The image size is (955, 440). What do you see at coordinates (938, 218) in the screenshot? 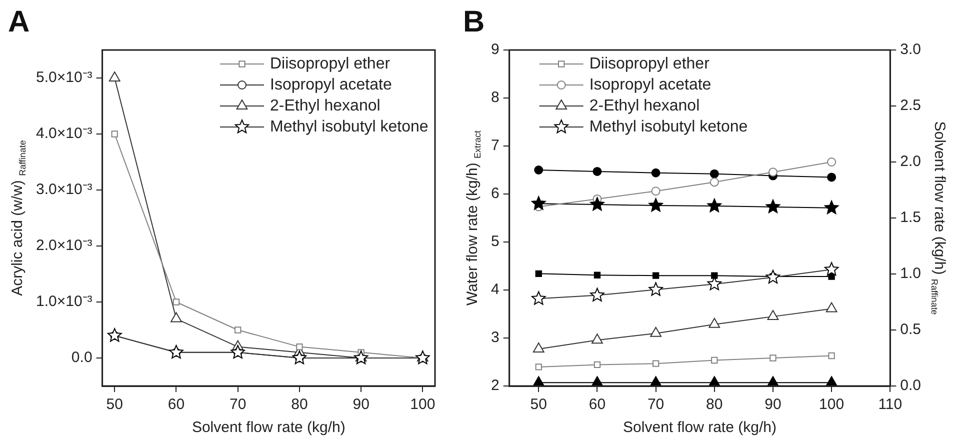
I see `y2-axis-title: Solvent flow rate (kg/h) Raffinate` at bounding box center [938, 218].